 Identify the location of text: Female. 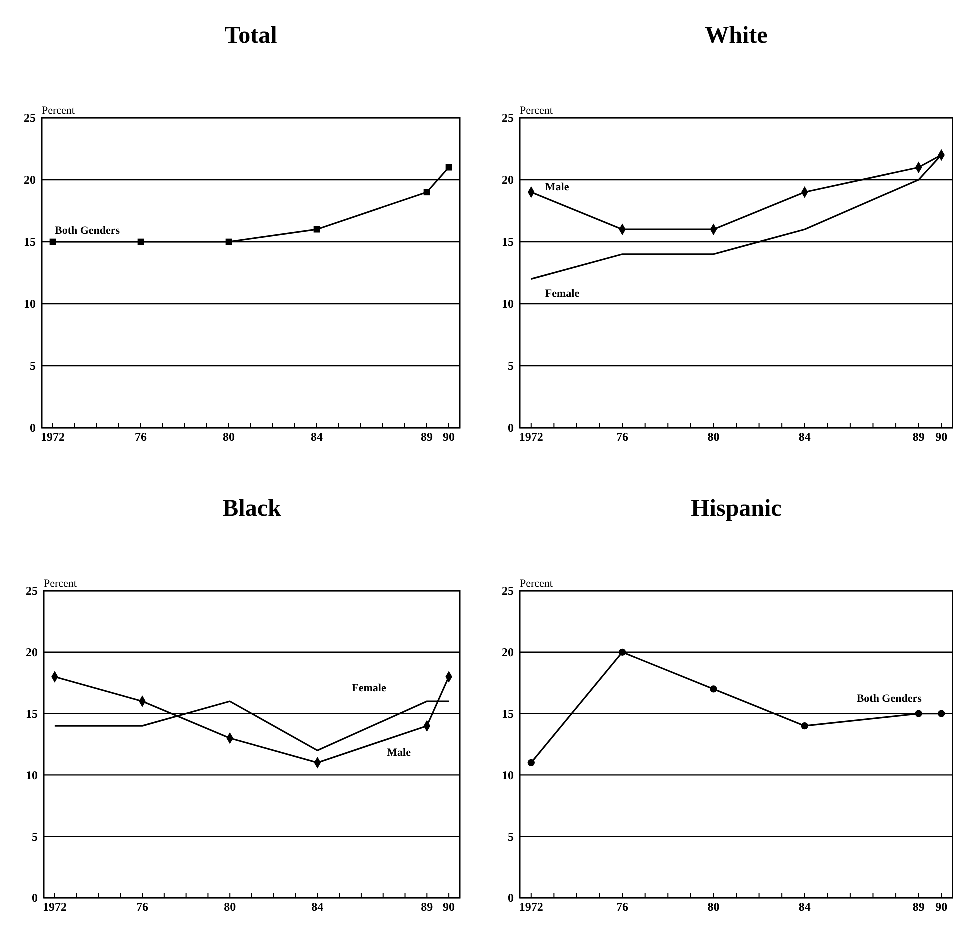
(369, 688).